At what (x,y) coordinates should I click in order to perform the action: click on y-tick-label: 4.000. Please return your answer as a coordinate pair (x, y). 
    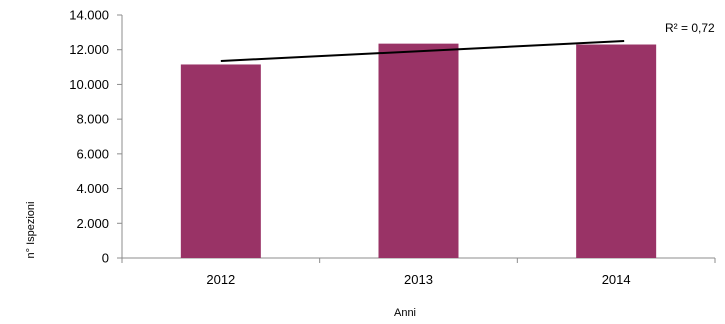
    Looking at the image, I should click on (92, 188).